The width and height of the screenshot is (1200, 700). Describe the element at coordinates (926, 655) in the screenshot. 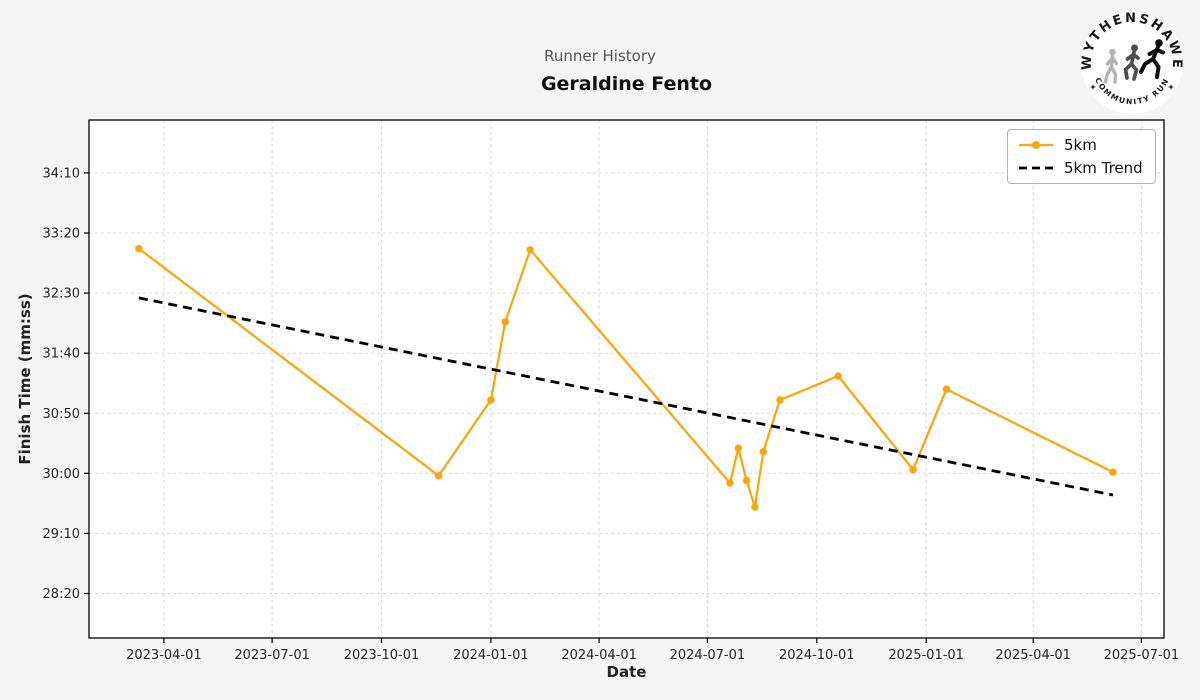

I see `svg-text: 2025-01-01` at that location.